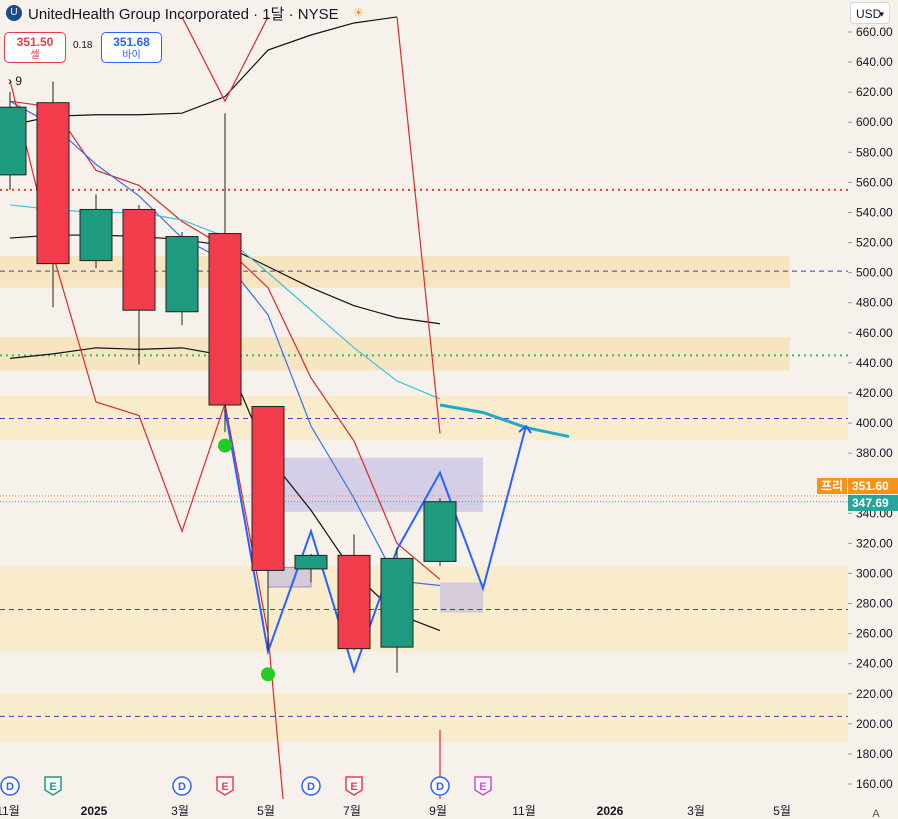 Image resolution: width=898 pixels, height=819 pixels. Describe the element at coordinates (35, 42) in the screenshot. I see `sell-price: 351.50` at that location.